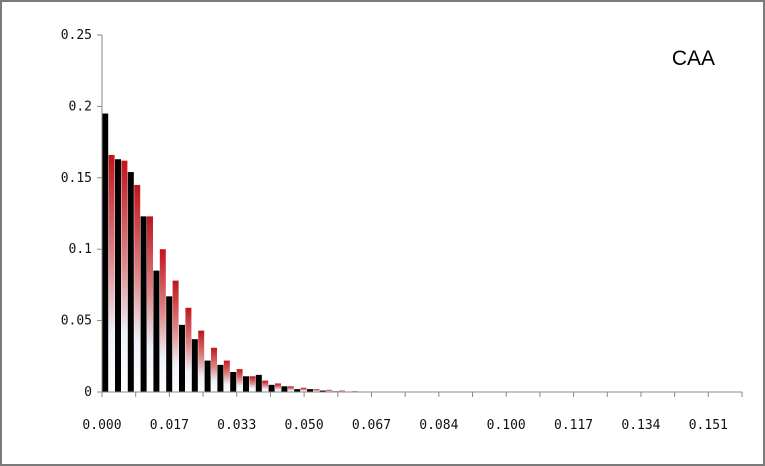  What do you see at coordinates (573, 425) in the screenshot?
I see `x-tick-label: 0.117` at bounding box center [573, 425].